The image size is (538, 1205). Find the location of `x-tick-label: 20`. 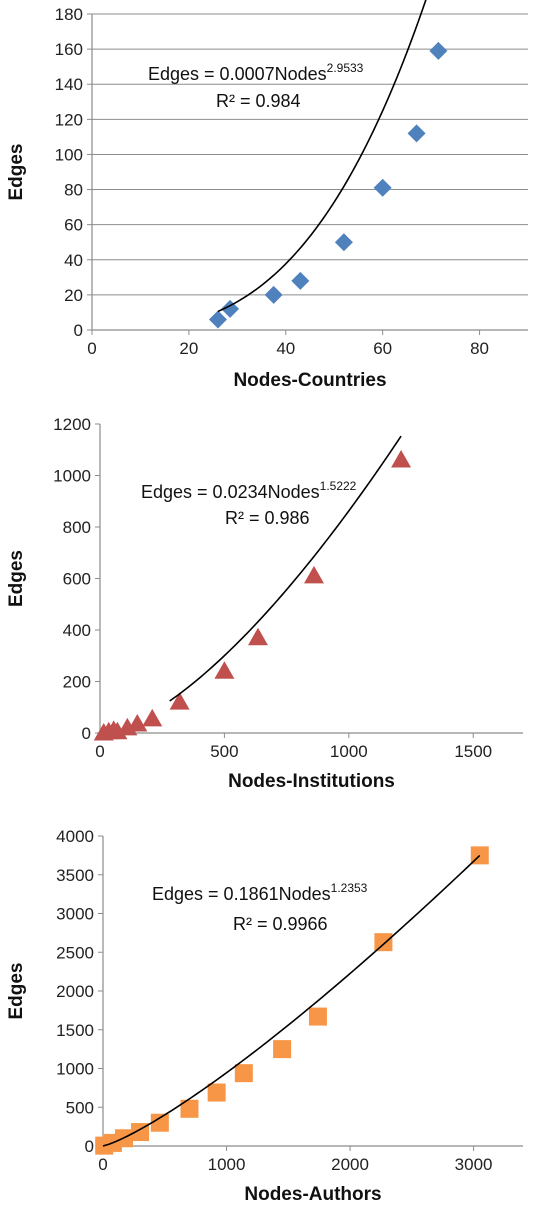

x-tick-label: 20 is located at coordinates (188, 348).